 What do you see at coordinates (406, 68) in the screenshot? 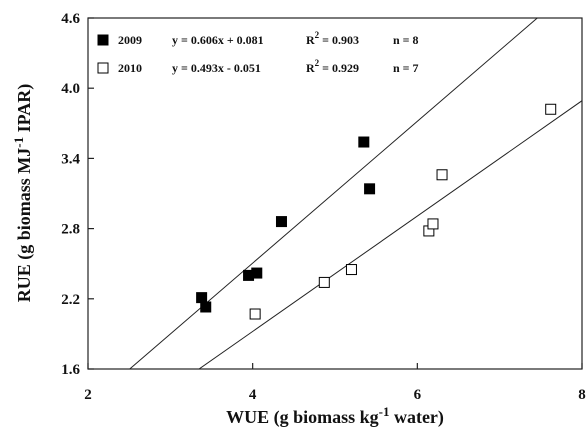
I see `legend-n-2010: n = 7` at bounding box center [406, 68].